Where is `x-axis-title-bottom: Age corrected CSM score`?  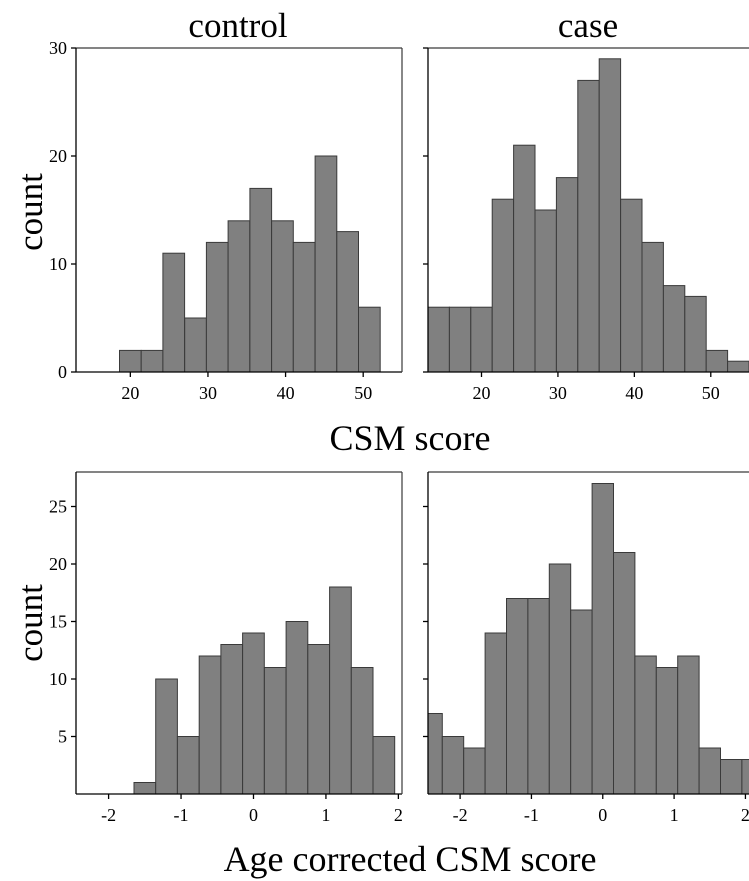 x-axis-title-bottom: Age corrected CSM score is located at coordinates (410, 859).